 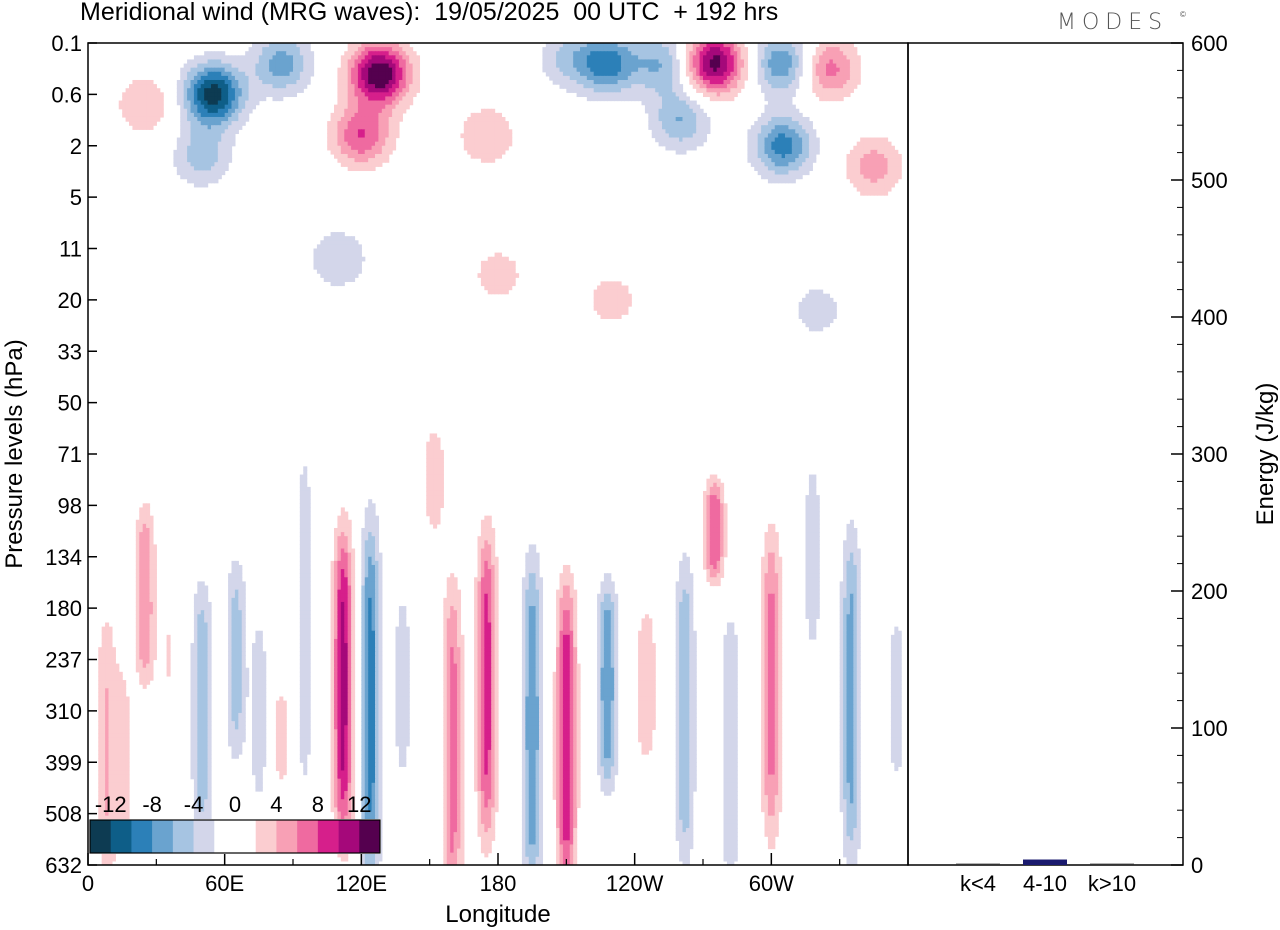 What do you see at coordinates (687, 107) in the screenshot?
I see `heatmap-cell-2062` at bounding box center [687, 107].